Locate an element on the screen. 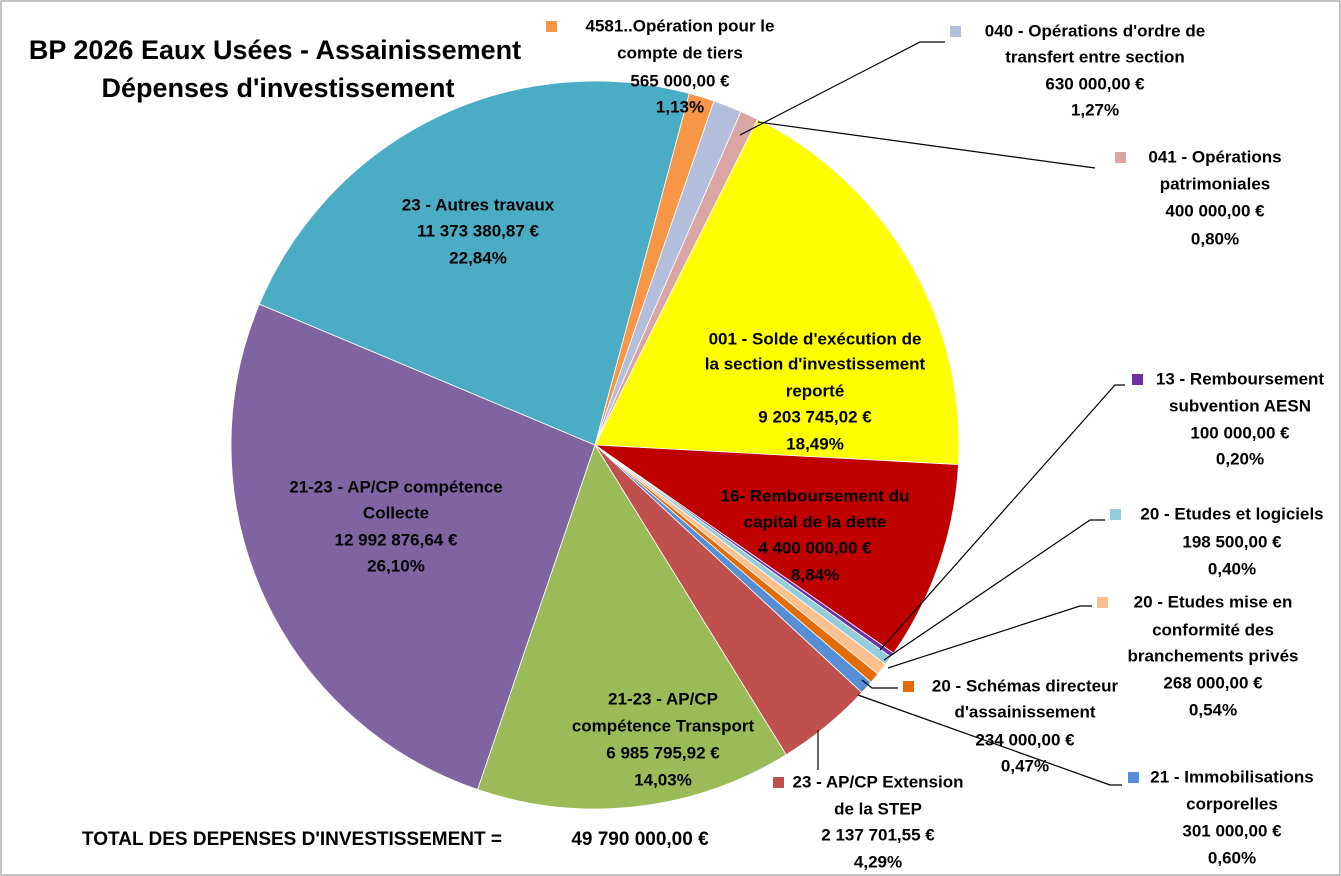 This screenshot has height=876, width=1341. value-label: 234 000,00 € is located at coordinates (1025, 739).